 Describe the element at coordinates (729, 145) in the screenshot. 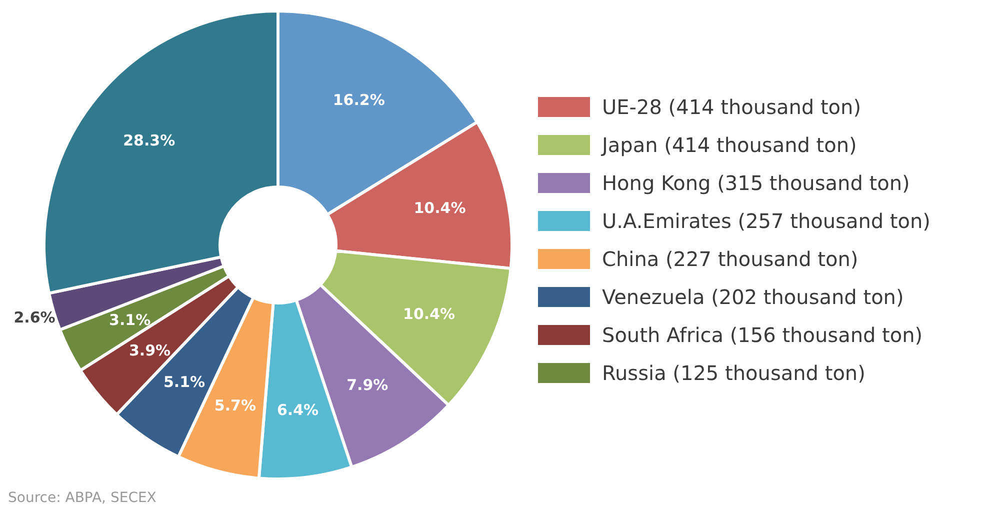

I see `legend-label: Japan (414 thousand ton)` at that location.